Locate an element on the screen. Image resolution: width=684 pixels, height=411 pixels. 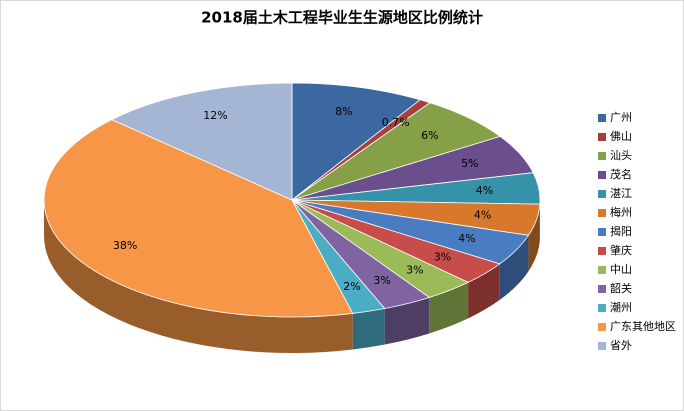
value-label: 12% is located at coordinates (215, 115).